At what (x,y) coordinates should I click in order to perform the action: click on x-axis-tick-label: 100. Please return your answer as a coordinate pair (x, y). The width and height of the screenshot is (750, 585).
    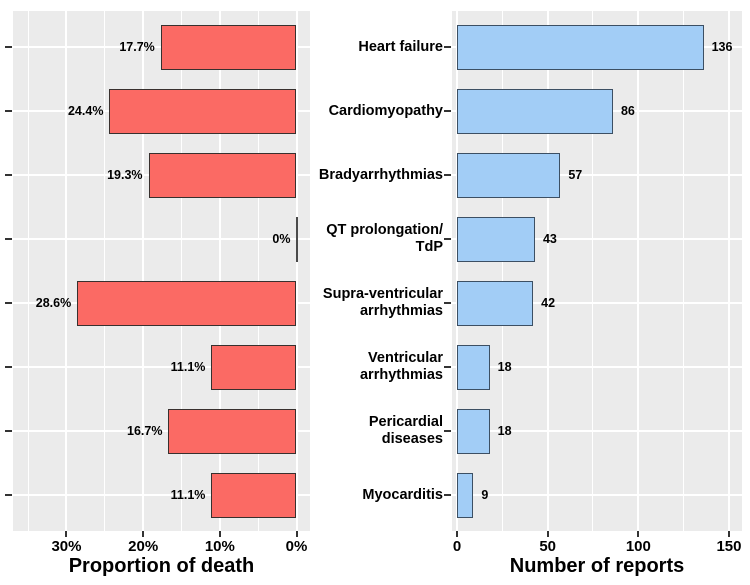
    Looking at the image, I should click on (638, 546).